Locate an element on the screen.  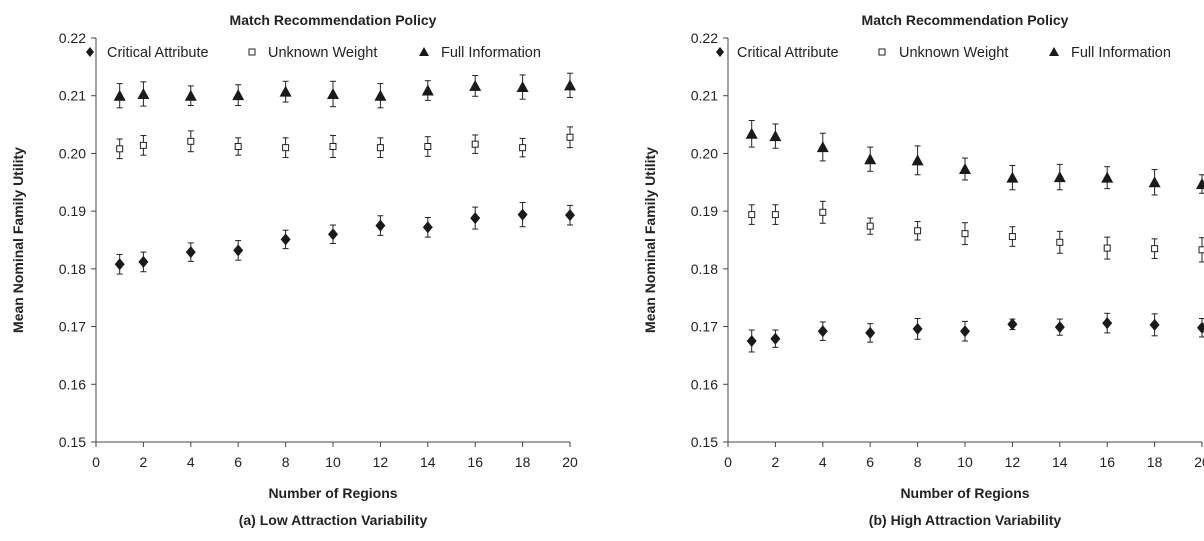
panel-a-x-tick-label: 16 is located at coordinates (475, 462).